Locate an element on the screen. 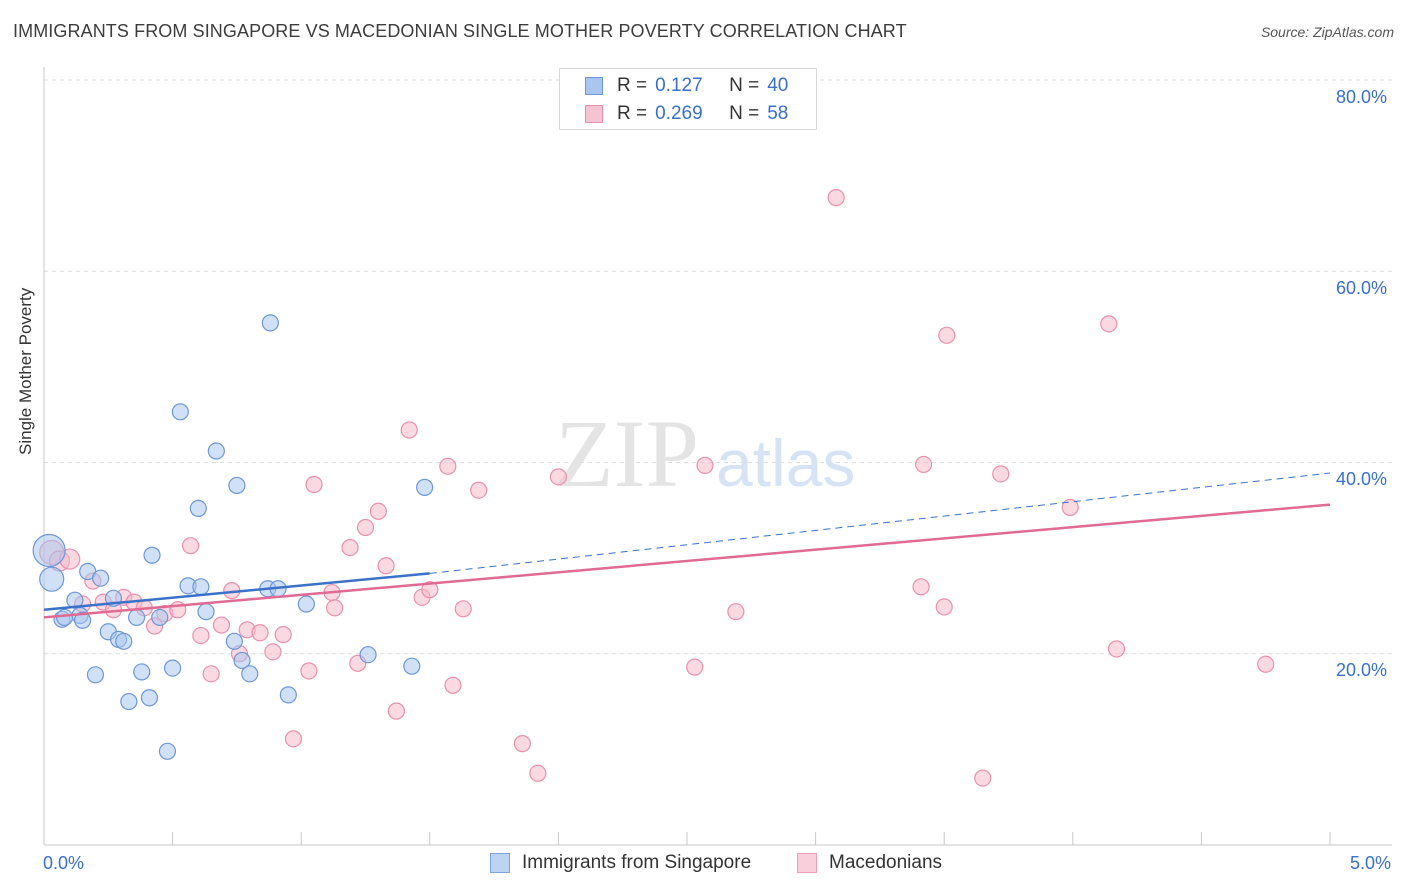 Image resolution: width=1406 pixels, height=892 pixels. singapore-points is located at coordinates (233, 537).